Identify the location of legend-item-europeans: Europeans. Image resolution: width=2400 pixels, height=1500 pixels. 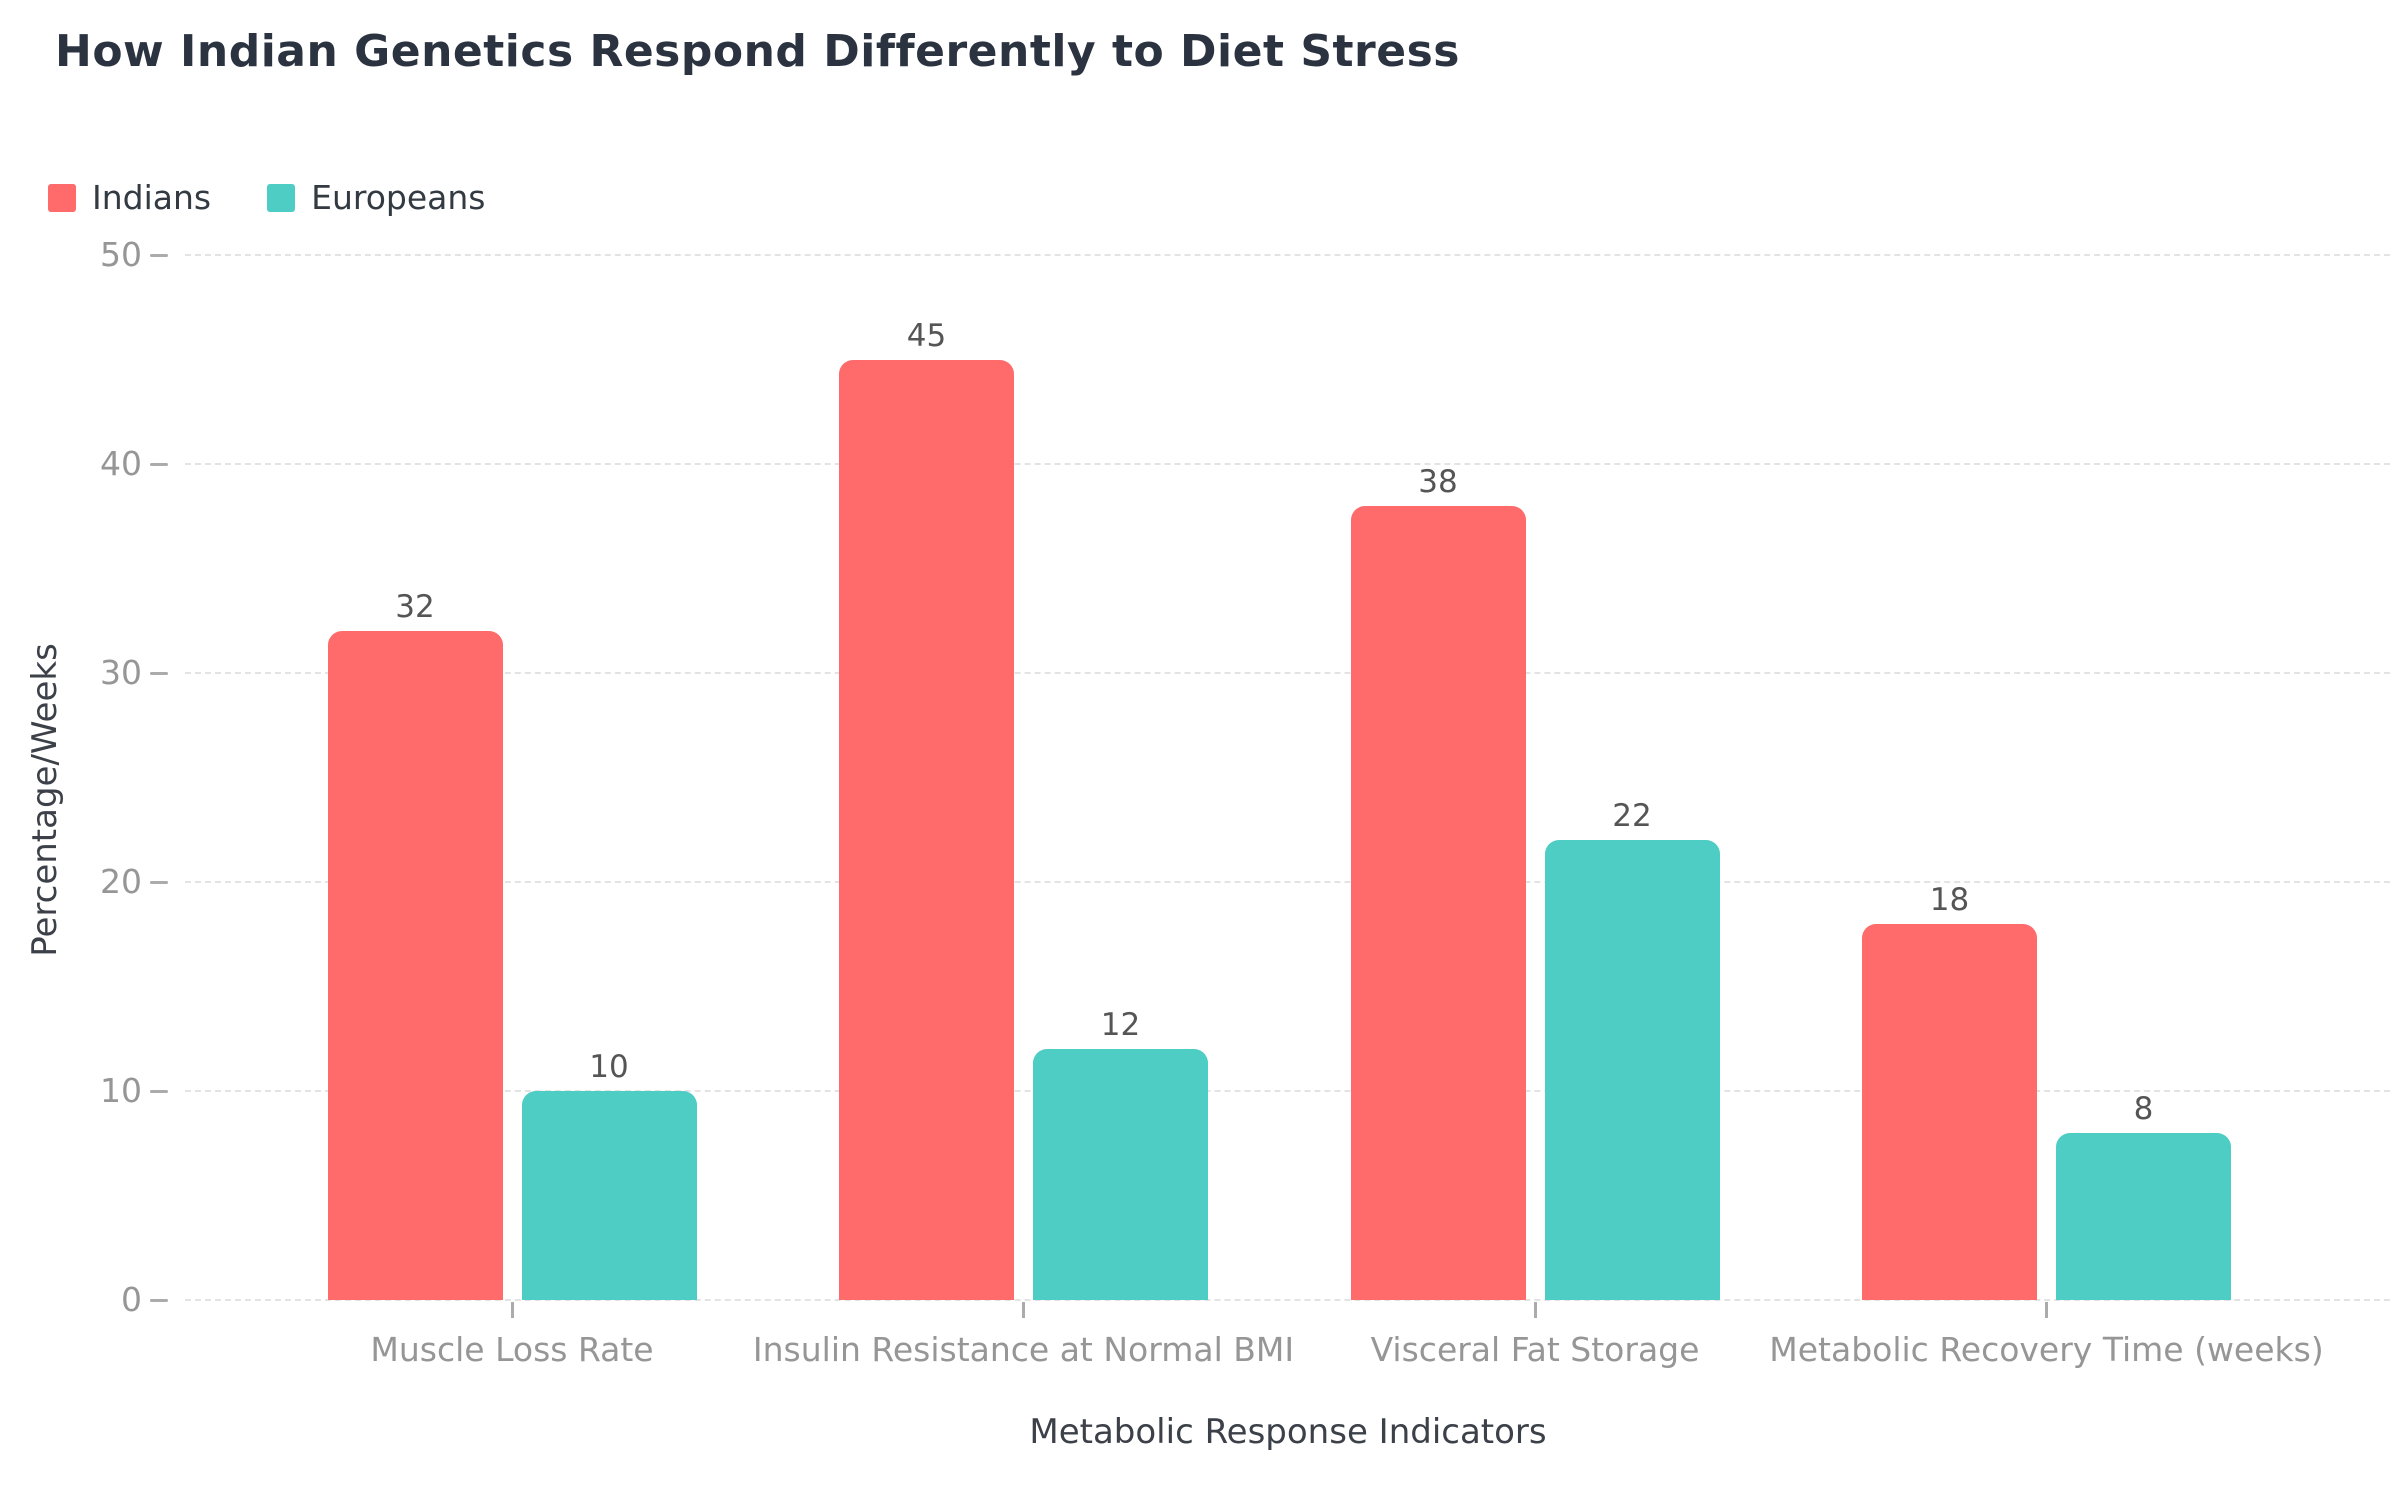
(376, 197).